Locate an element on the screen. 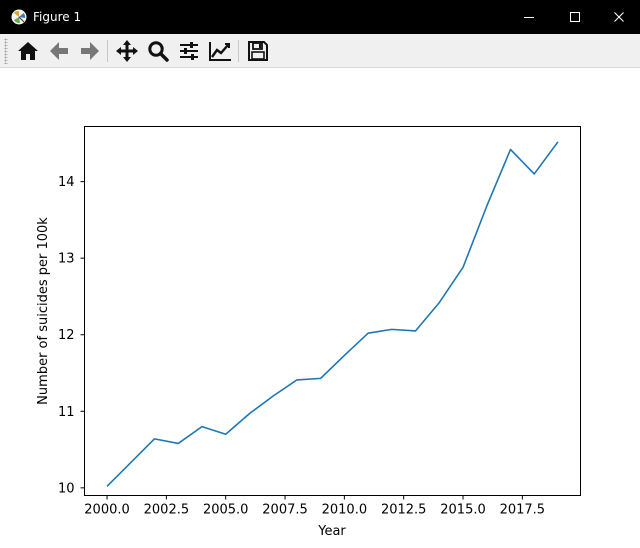 This screenshot has height=548, width=640. line-chart-icon is located at coordinates (220, 51).